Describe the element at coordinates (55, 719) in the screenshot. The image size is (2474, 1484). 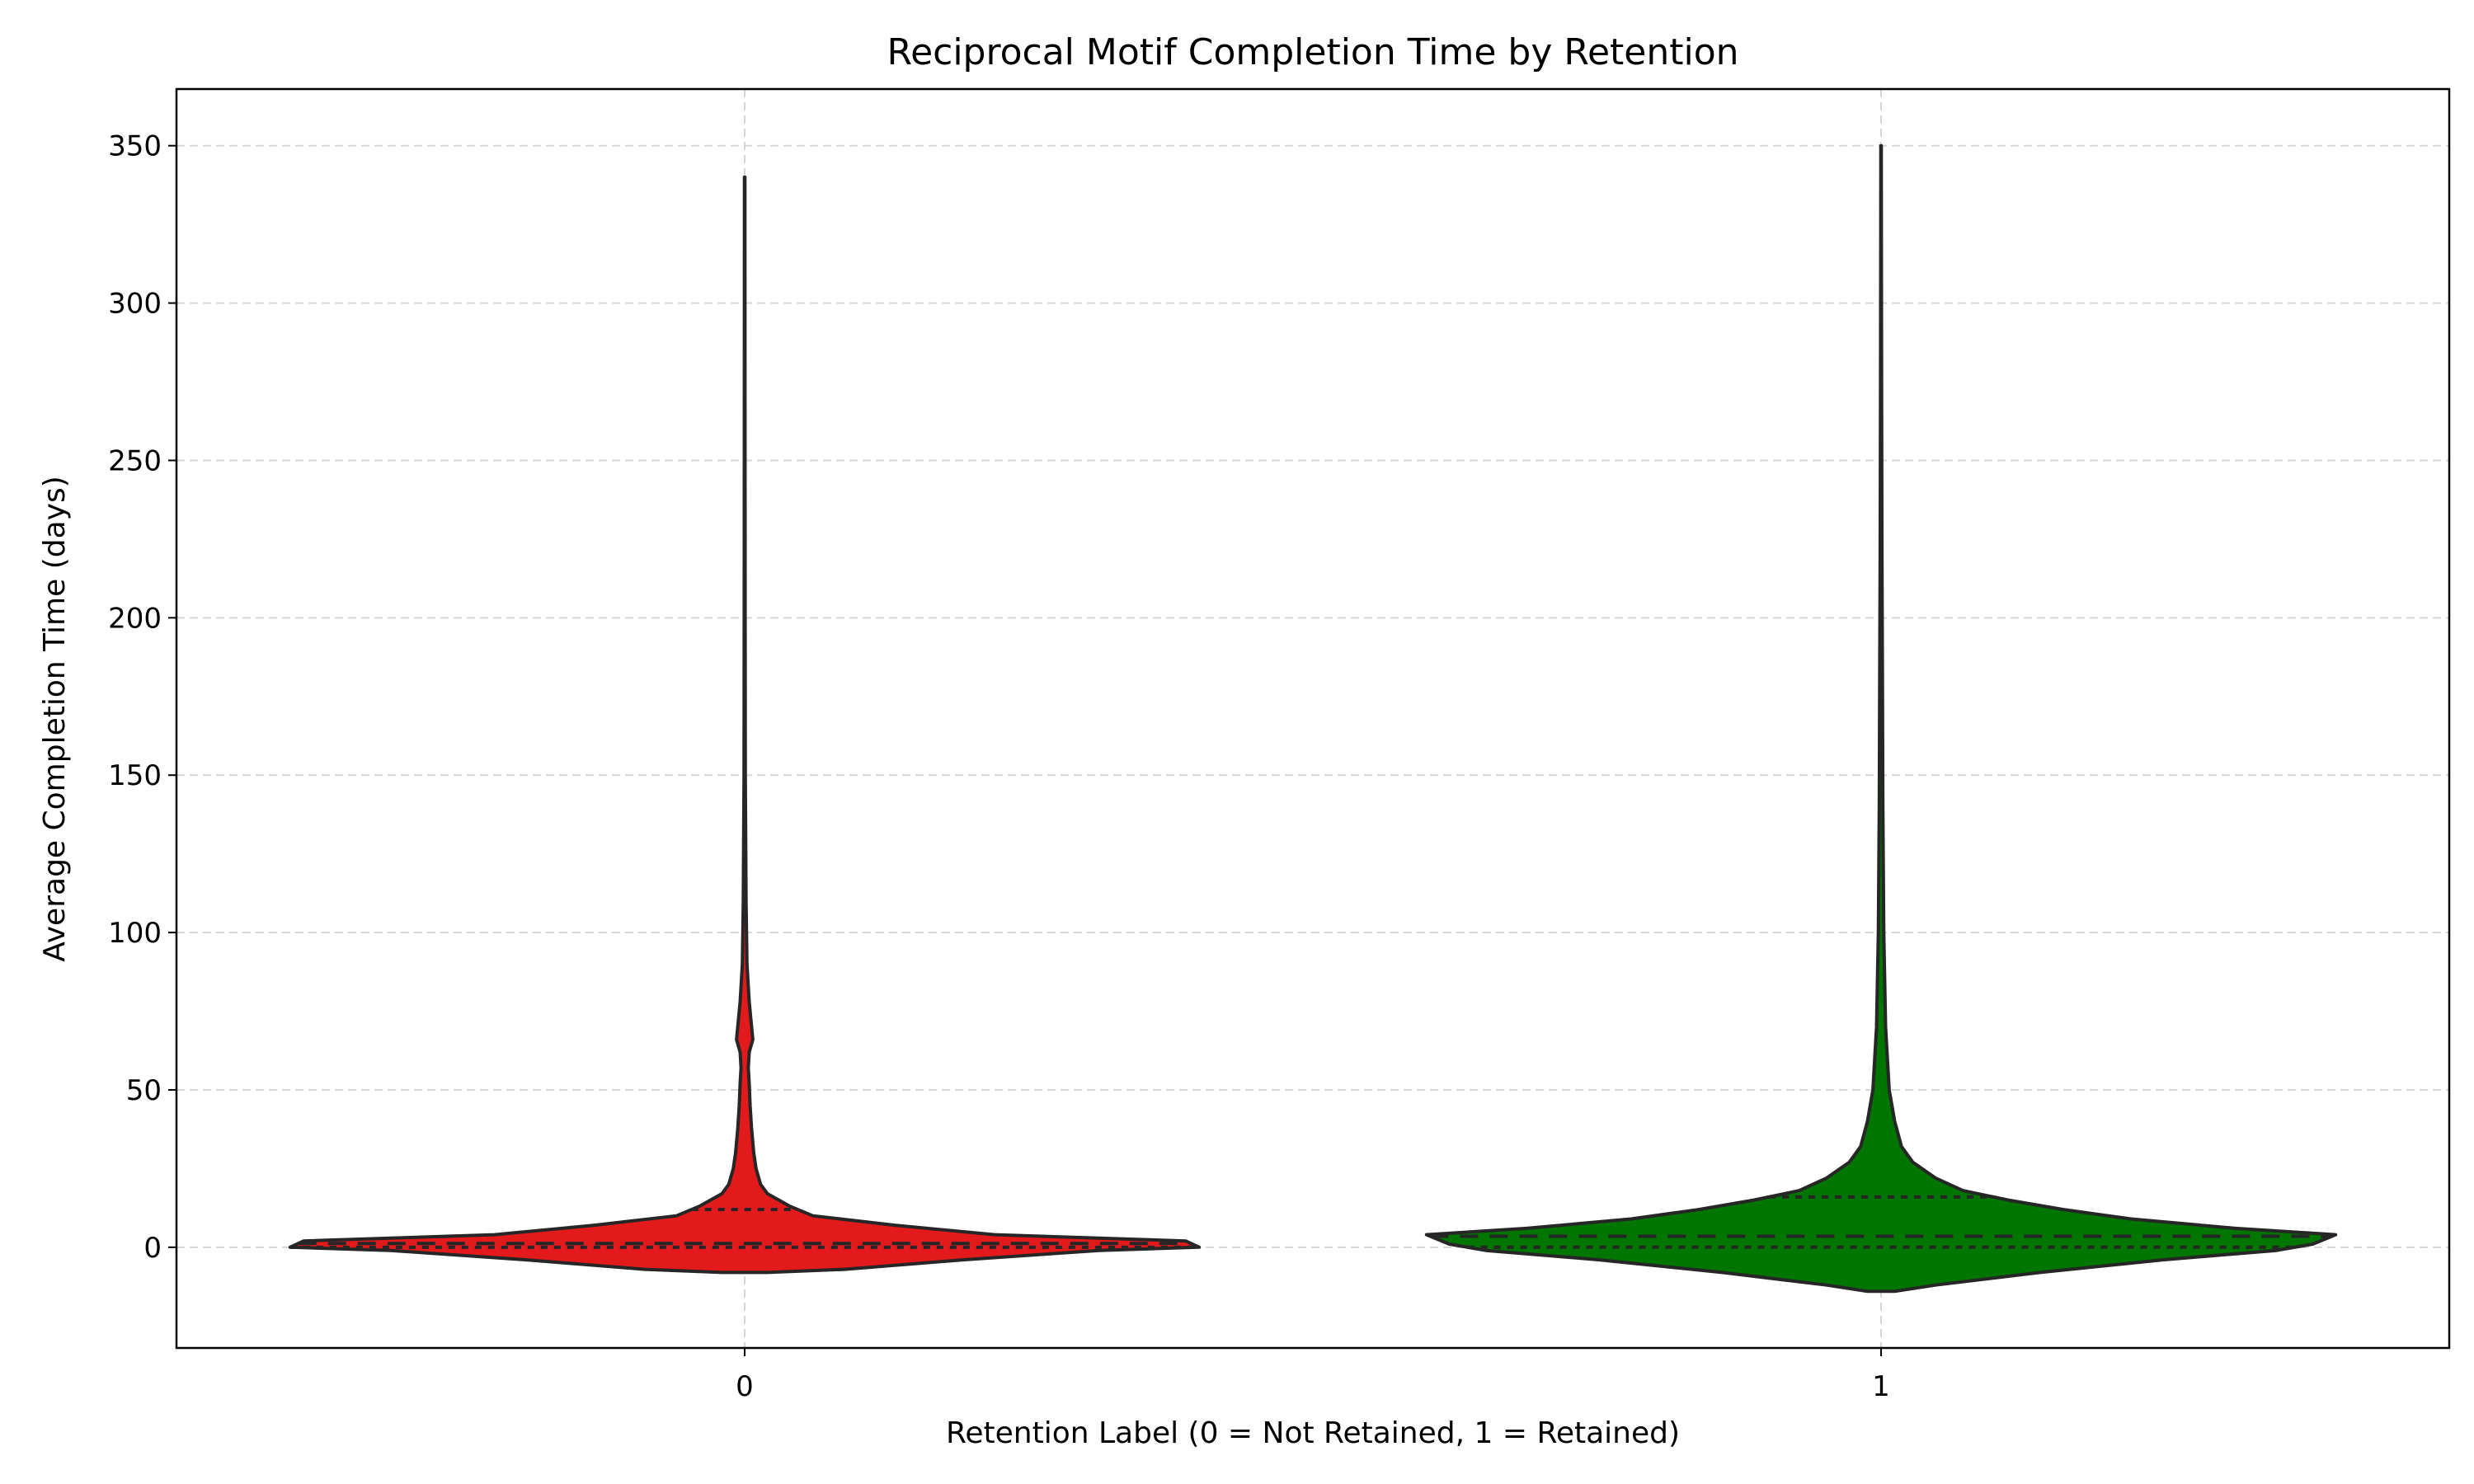
I see `y-axis-title: Average Completion Time (days)` at that location.